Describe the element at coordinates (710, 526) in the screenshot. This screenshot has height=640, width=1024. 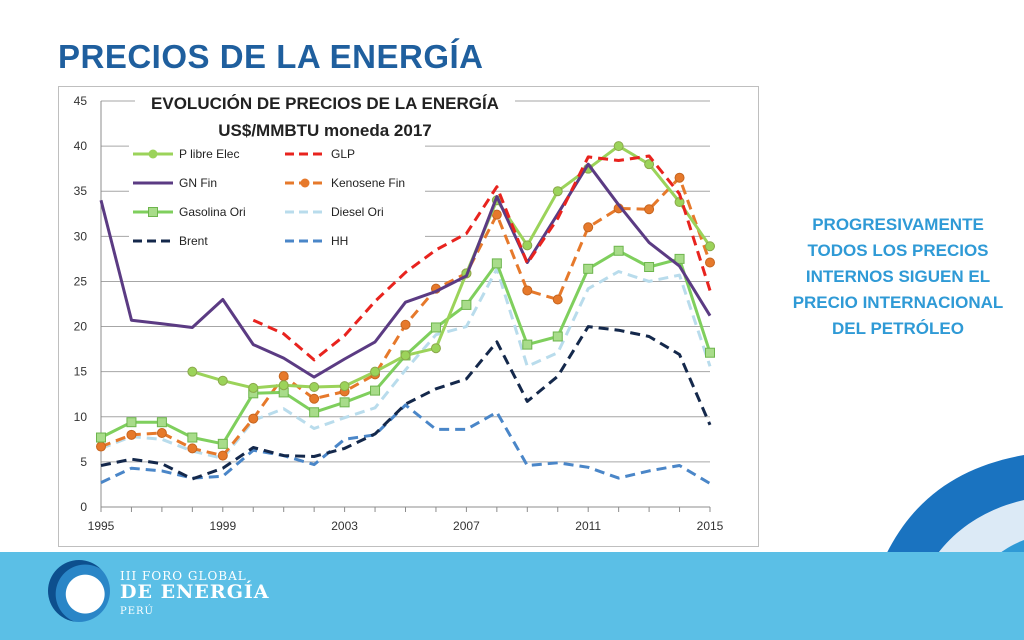
I see `x-tick-label: 2015` at that location.